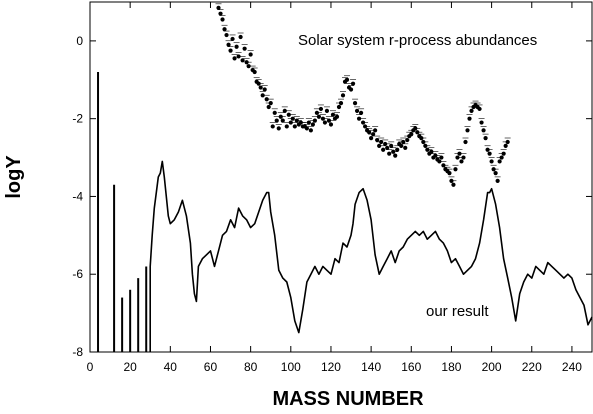 The width and height of the screenshot is (593, 414). What do you see at coordinates (572, 367) in the screenshot?
I see `x-tick-label: 240` at bounding box center [572, 367].